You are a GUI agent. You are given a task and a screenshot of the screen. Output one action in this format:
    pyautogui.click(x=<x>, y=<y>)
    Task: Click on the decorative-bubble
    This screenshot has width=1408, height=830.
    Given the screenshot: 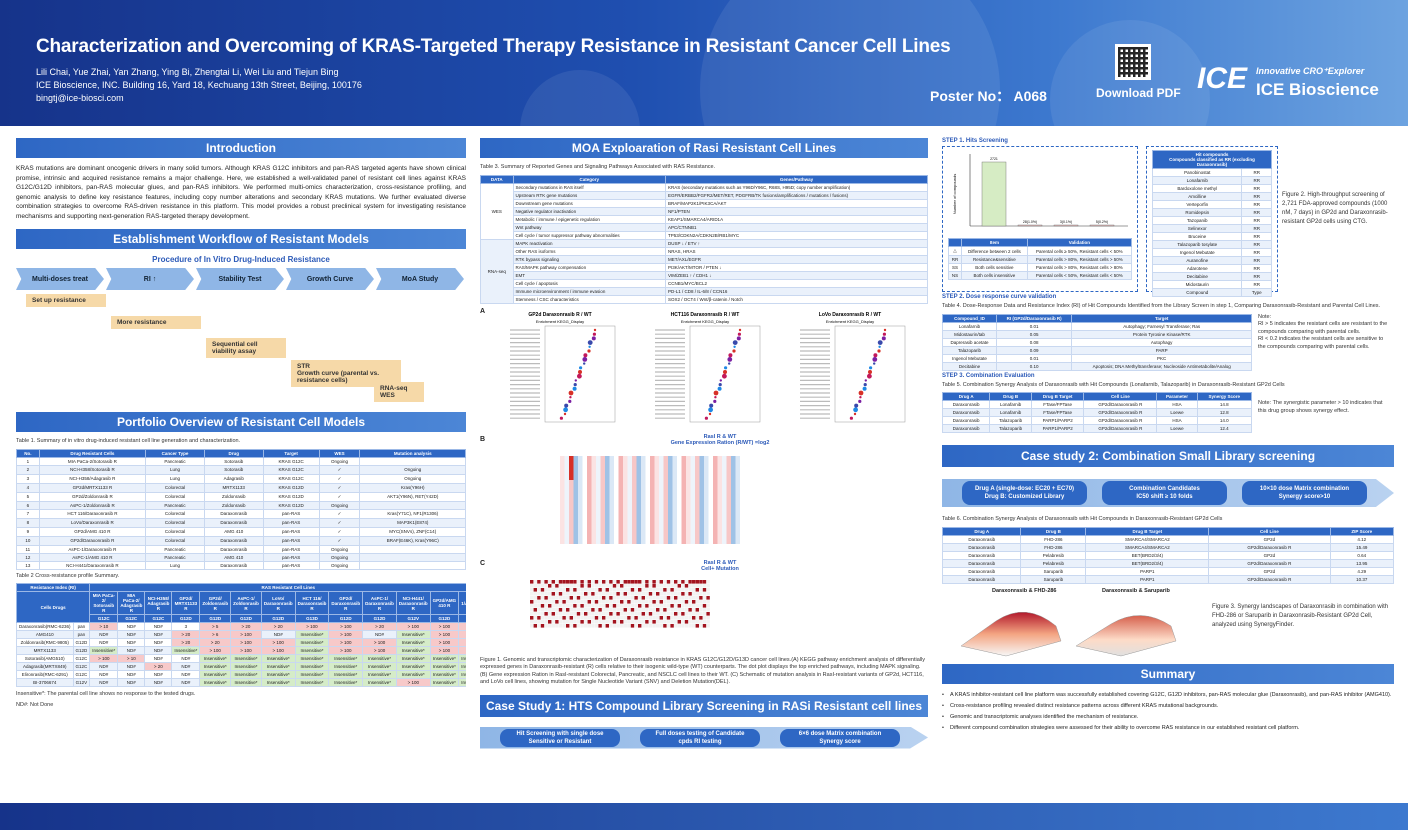 What is the action you would take?
    pyautogui.click(x=580, y=98)
    